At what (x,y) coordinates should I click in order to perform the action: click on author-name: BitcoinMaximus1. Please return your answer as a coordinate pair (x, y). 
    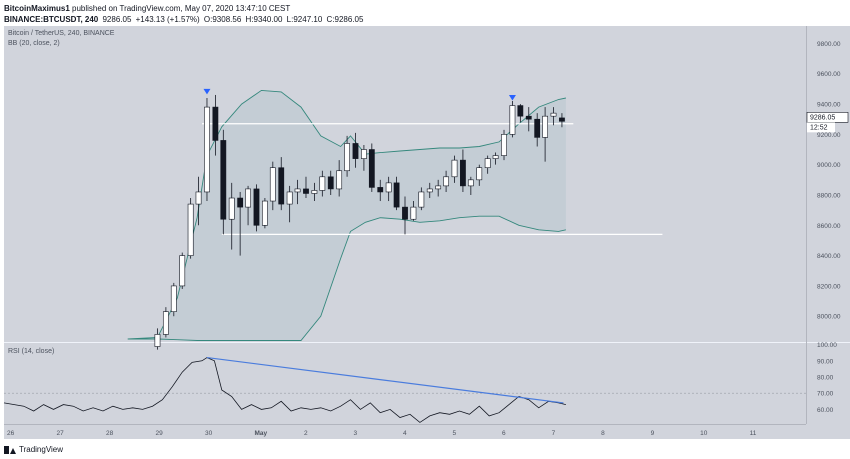
    Looking at the image, I should click on (37, 8).